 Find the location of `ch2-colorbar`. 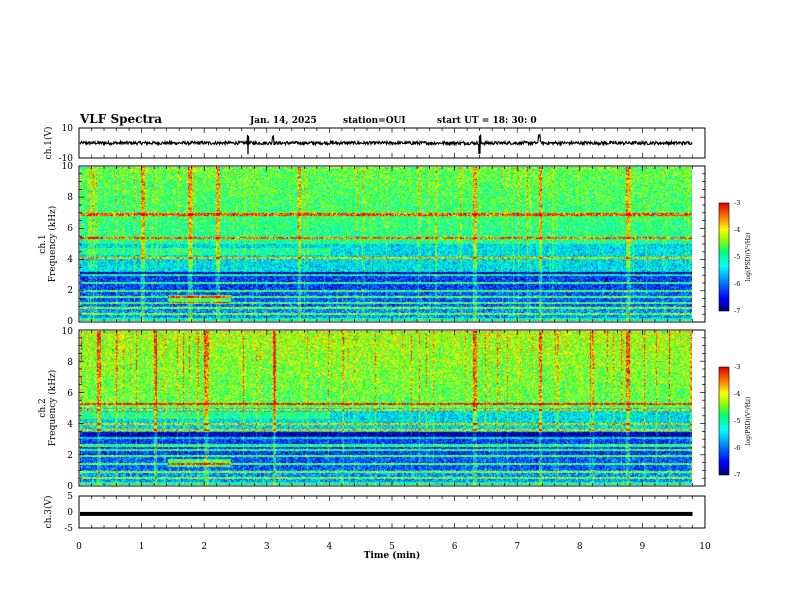

ch2-colorbar is located at coordinates (724, 421).